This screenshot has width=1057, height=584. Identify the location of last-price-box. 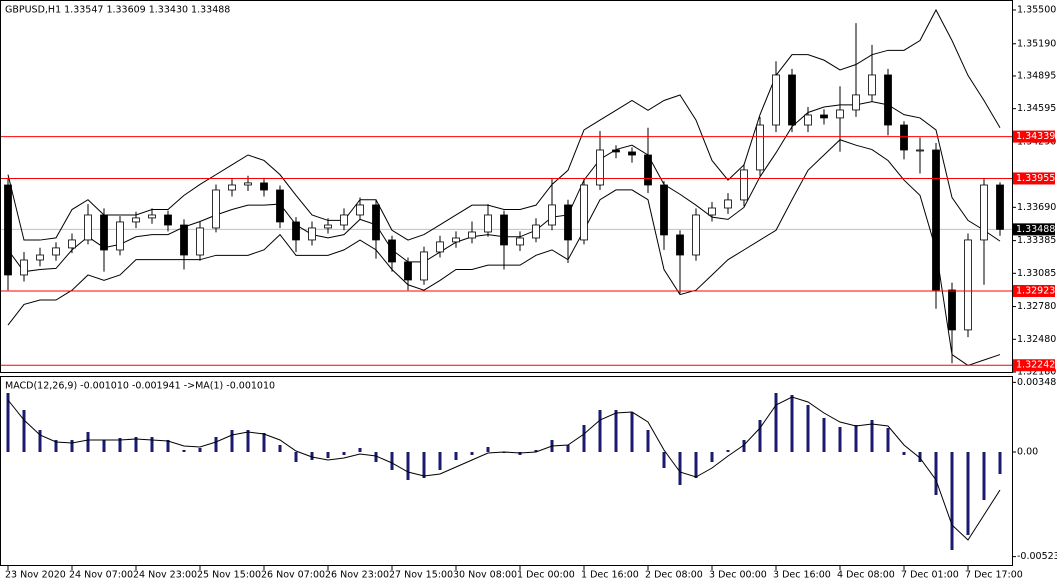
(1034, 229).